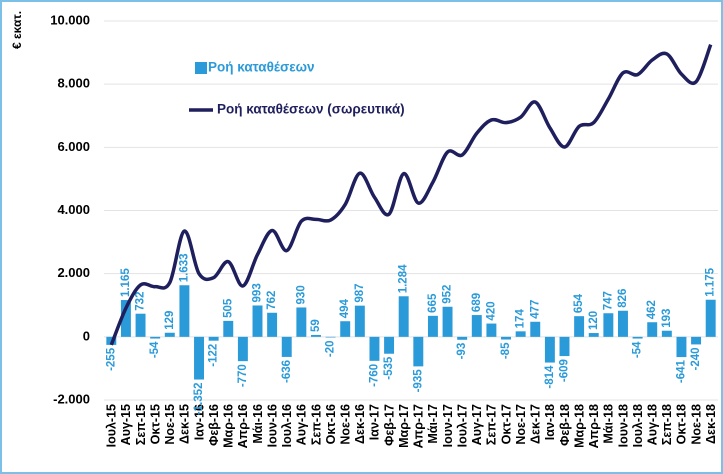  What do you see at coordinates (228, 308) in the screenshot?
I see `data-label: 505` at bounding box center [228, 308].